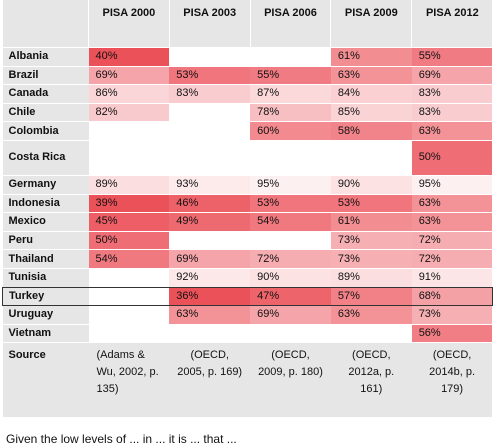 This screenshot has width=500, height=446. I want to click on header-corner, so click(45, 24).